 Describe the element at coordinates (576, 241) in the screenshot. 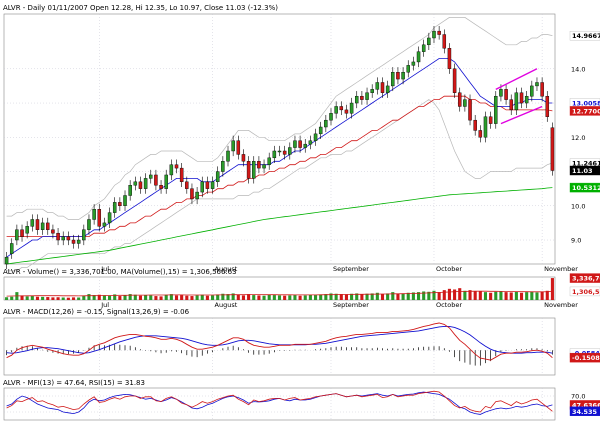

I see `y-tick-label: 9.0` at that location.